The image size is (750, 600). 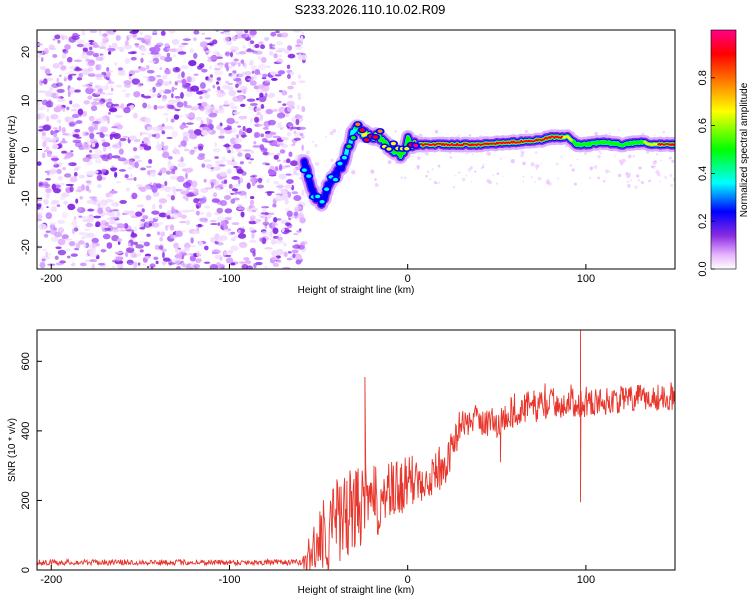 I want to click on figure-title: S233.2026.110.10.02.R09, so click(x=370, y=9).